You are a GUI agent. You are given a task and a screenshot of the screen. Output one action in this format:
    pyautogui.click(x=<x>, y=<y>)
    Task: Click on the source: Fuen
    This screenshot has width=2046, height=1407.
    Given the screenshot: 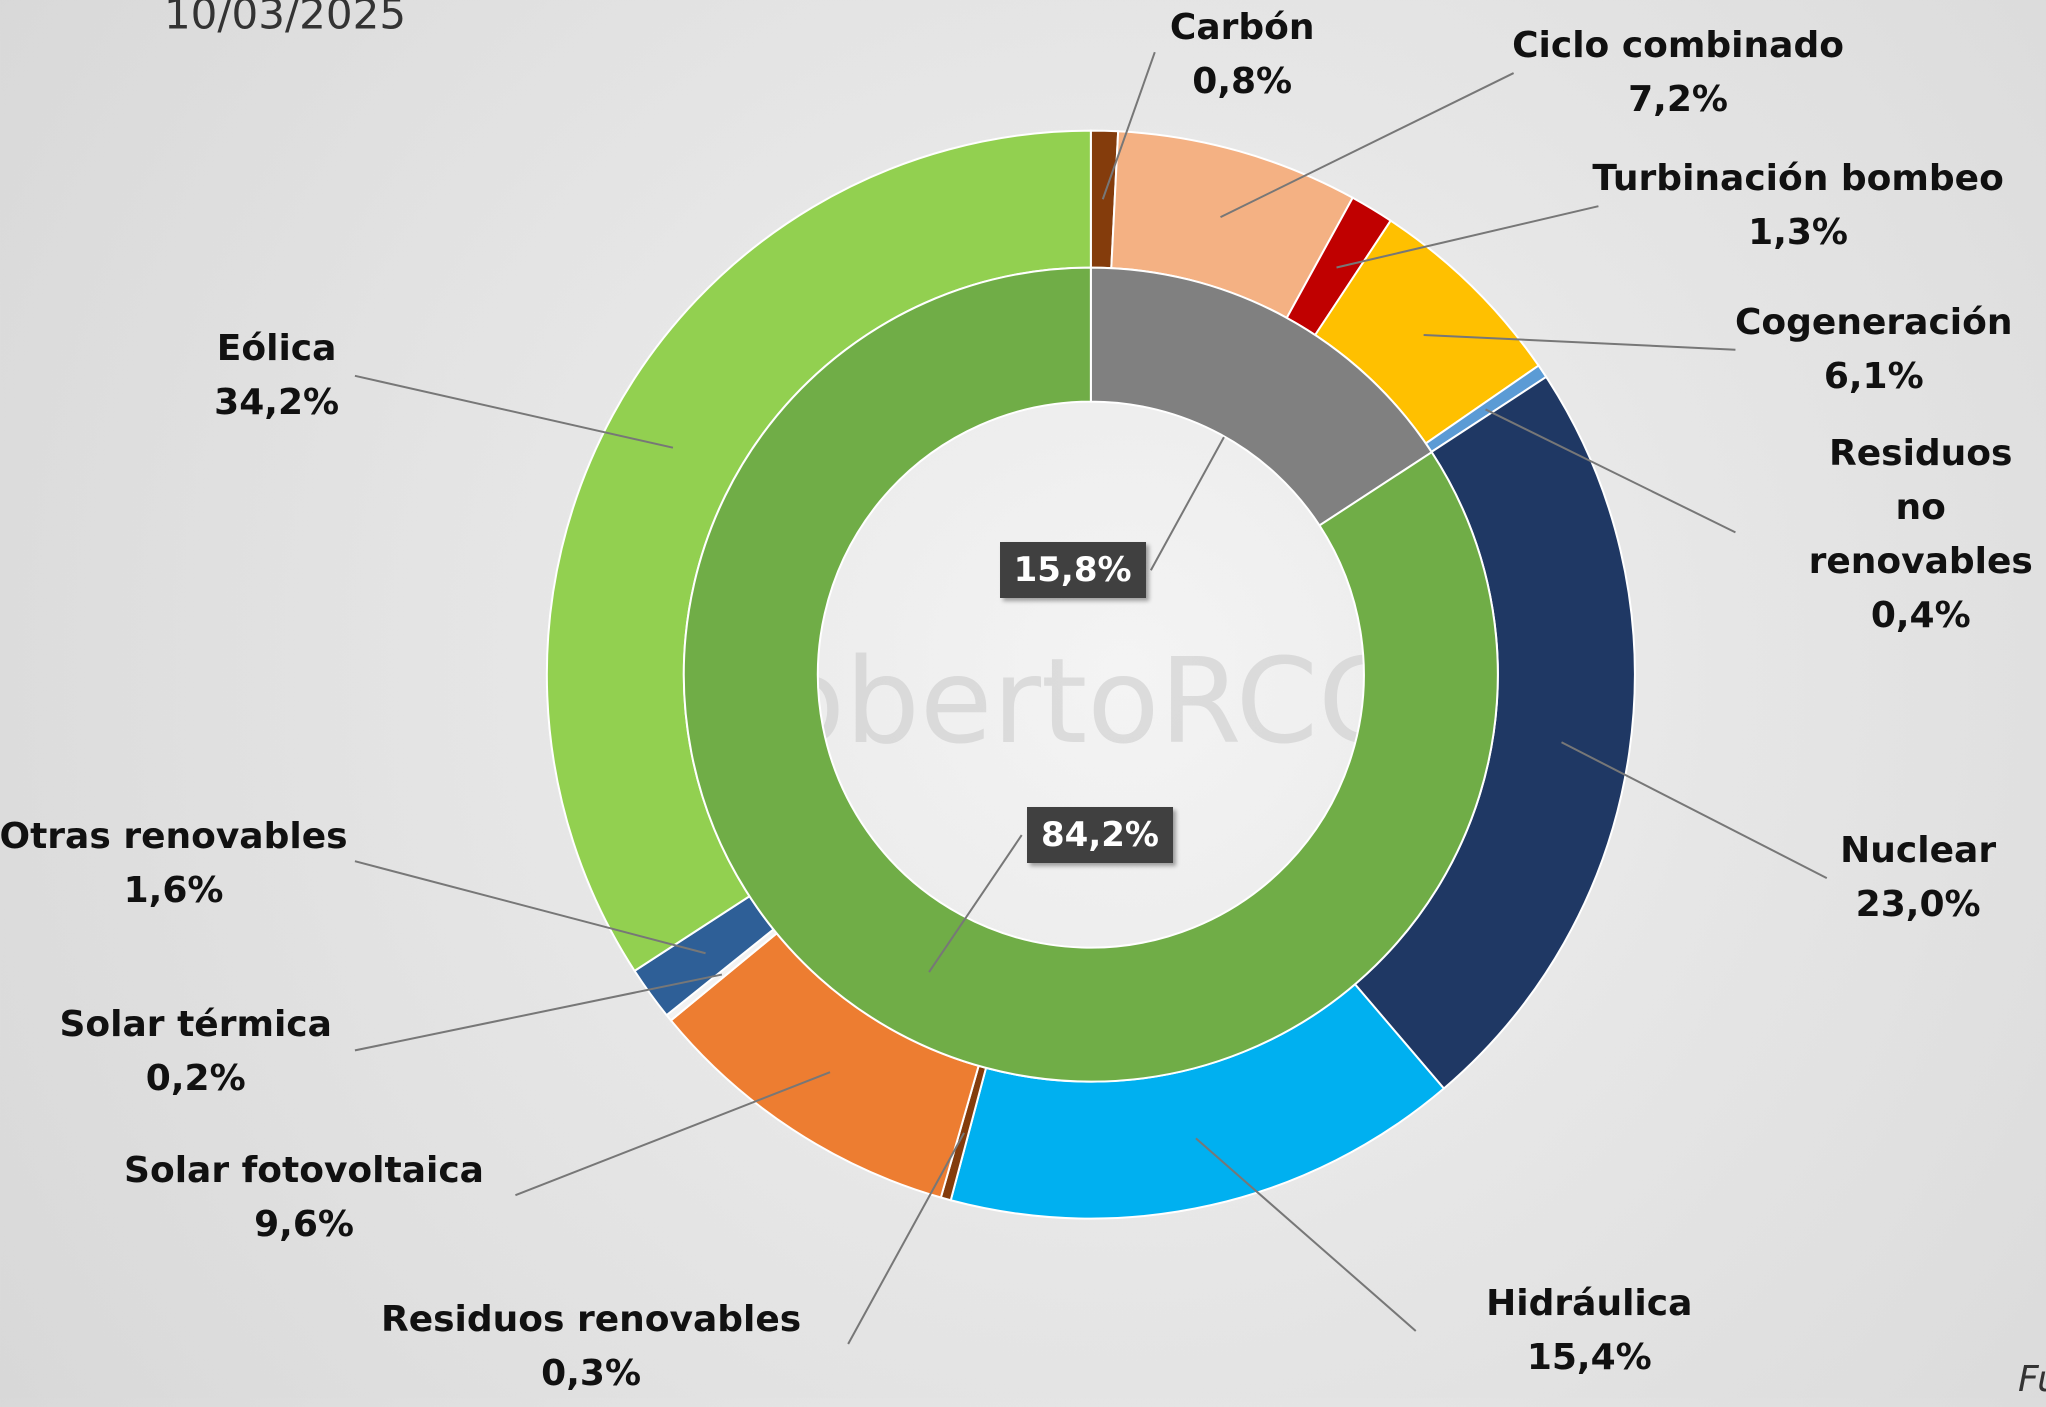 What is the action you would take?
    pyautogui.click(x=2032, y=1379)
    